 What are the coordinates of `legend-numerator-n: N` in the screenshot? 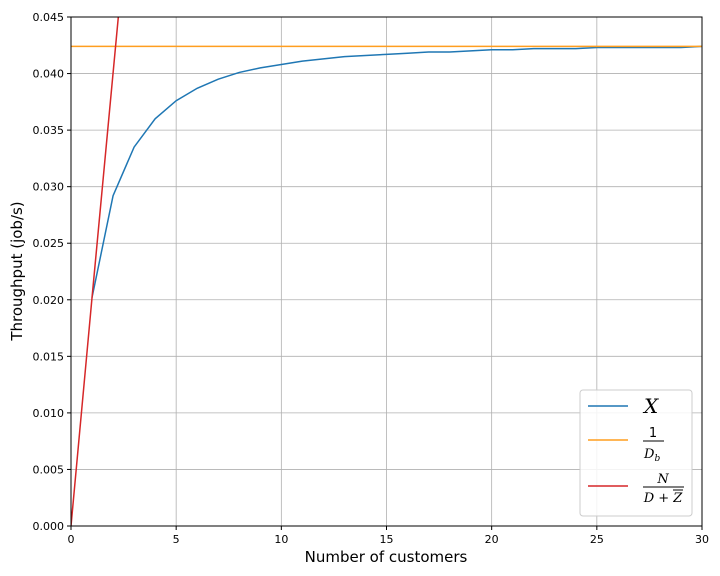 It's located at (662, 479).